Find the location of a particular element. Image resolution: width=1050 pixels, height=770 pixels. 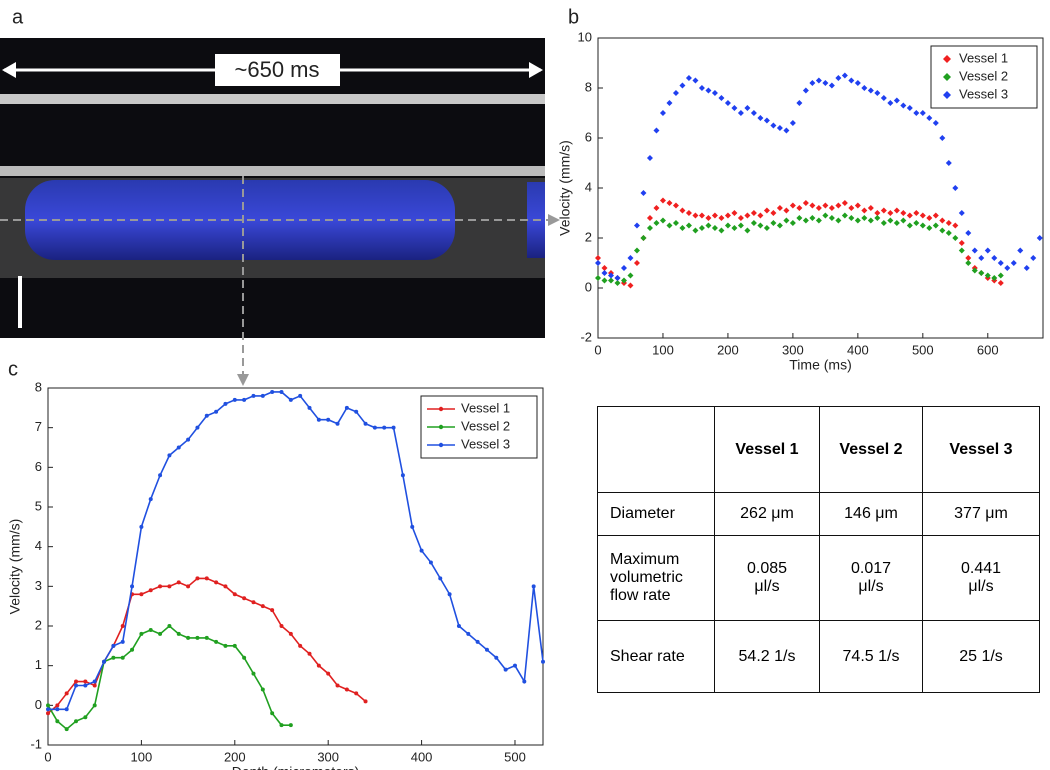

y-axis-label: Velocity (mm/s) is located at coordinates (15, 567).